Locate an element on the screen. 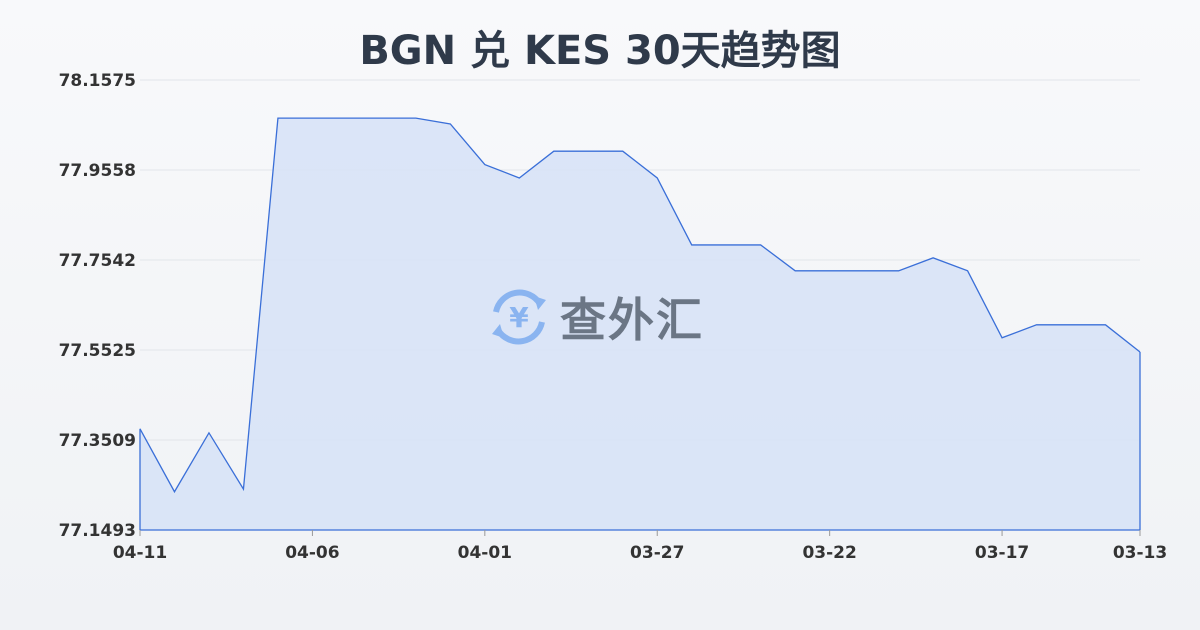 This screenshot has height=630, width=1200. y-tick-label: 77.9558 is located at coordinates (97, 171).